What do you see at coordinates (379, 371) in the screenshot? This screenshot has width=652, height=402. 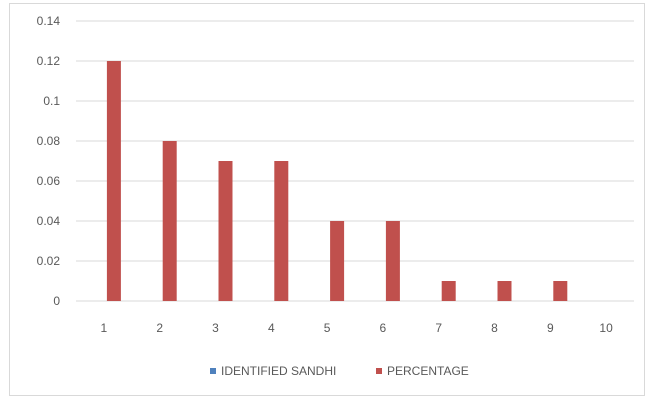 I see `legend-swatch-percentage` at bounding box center [379, 371].